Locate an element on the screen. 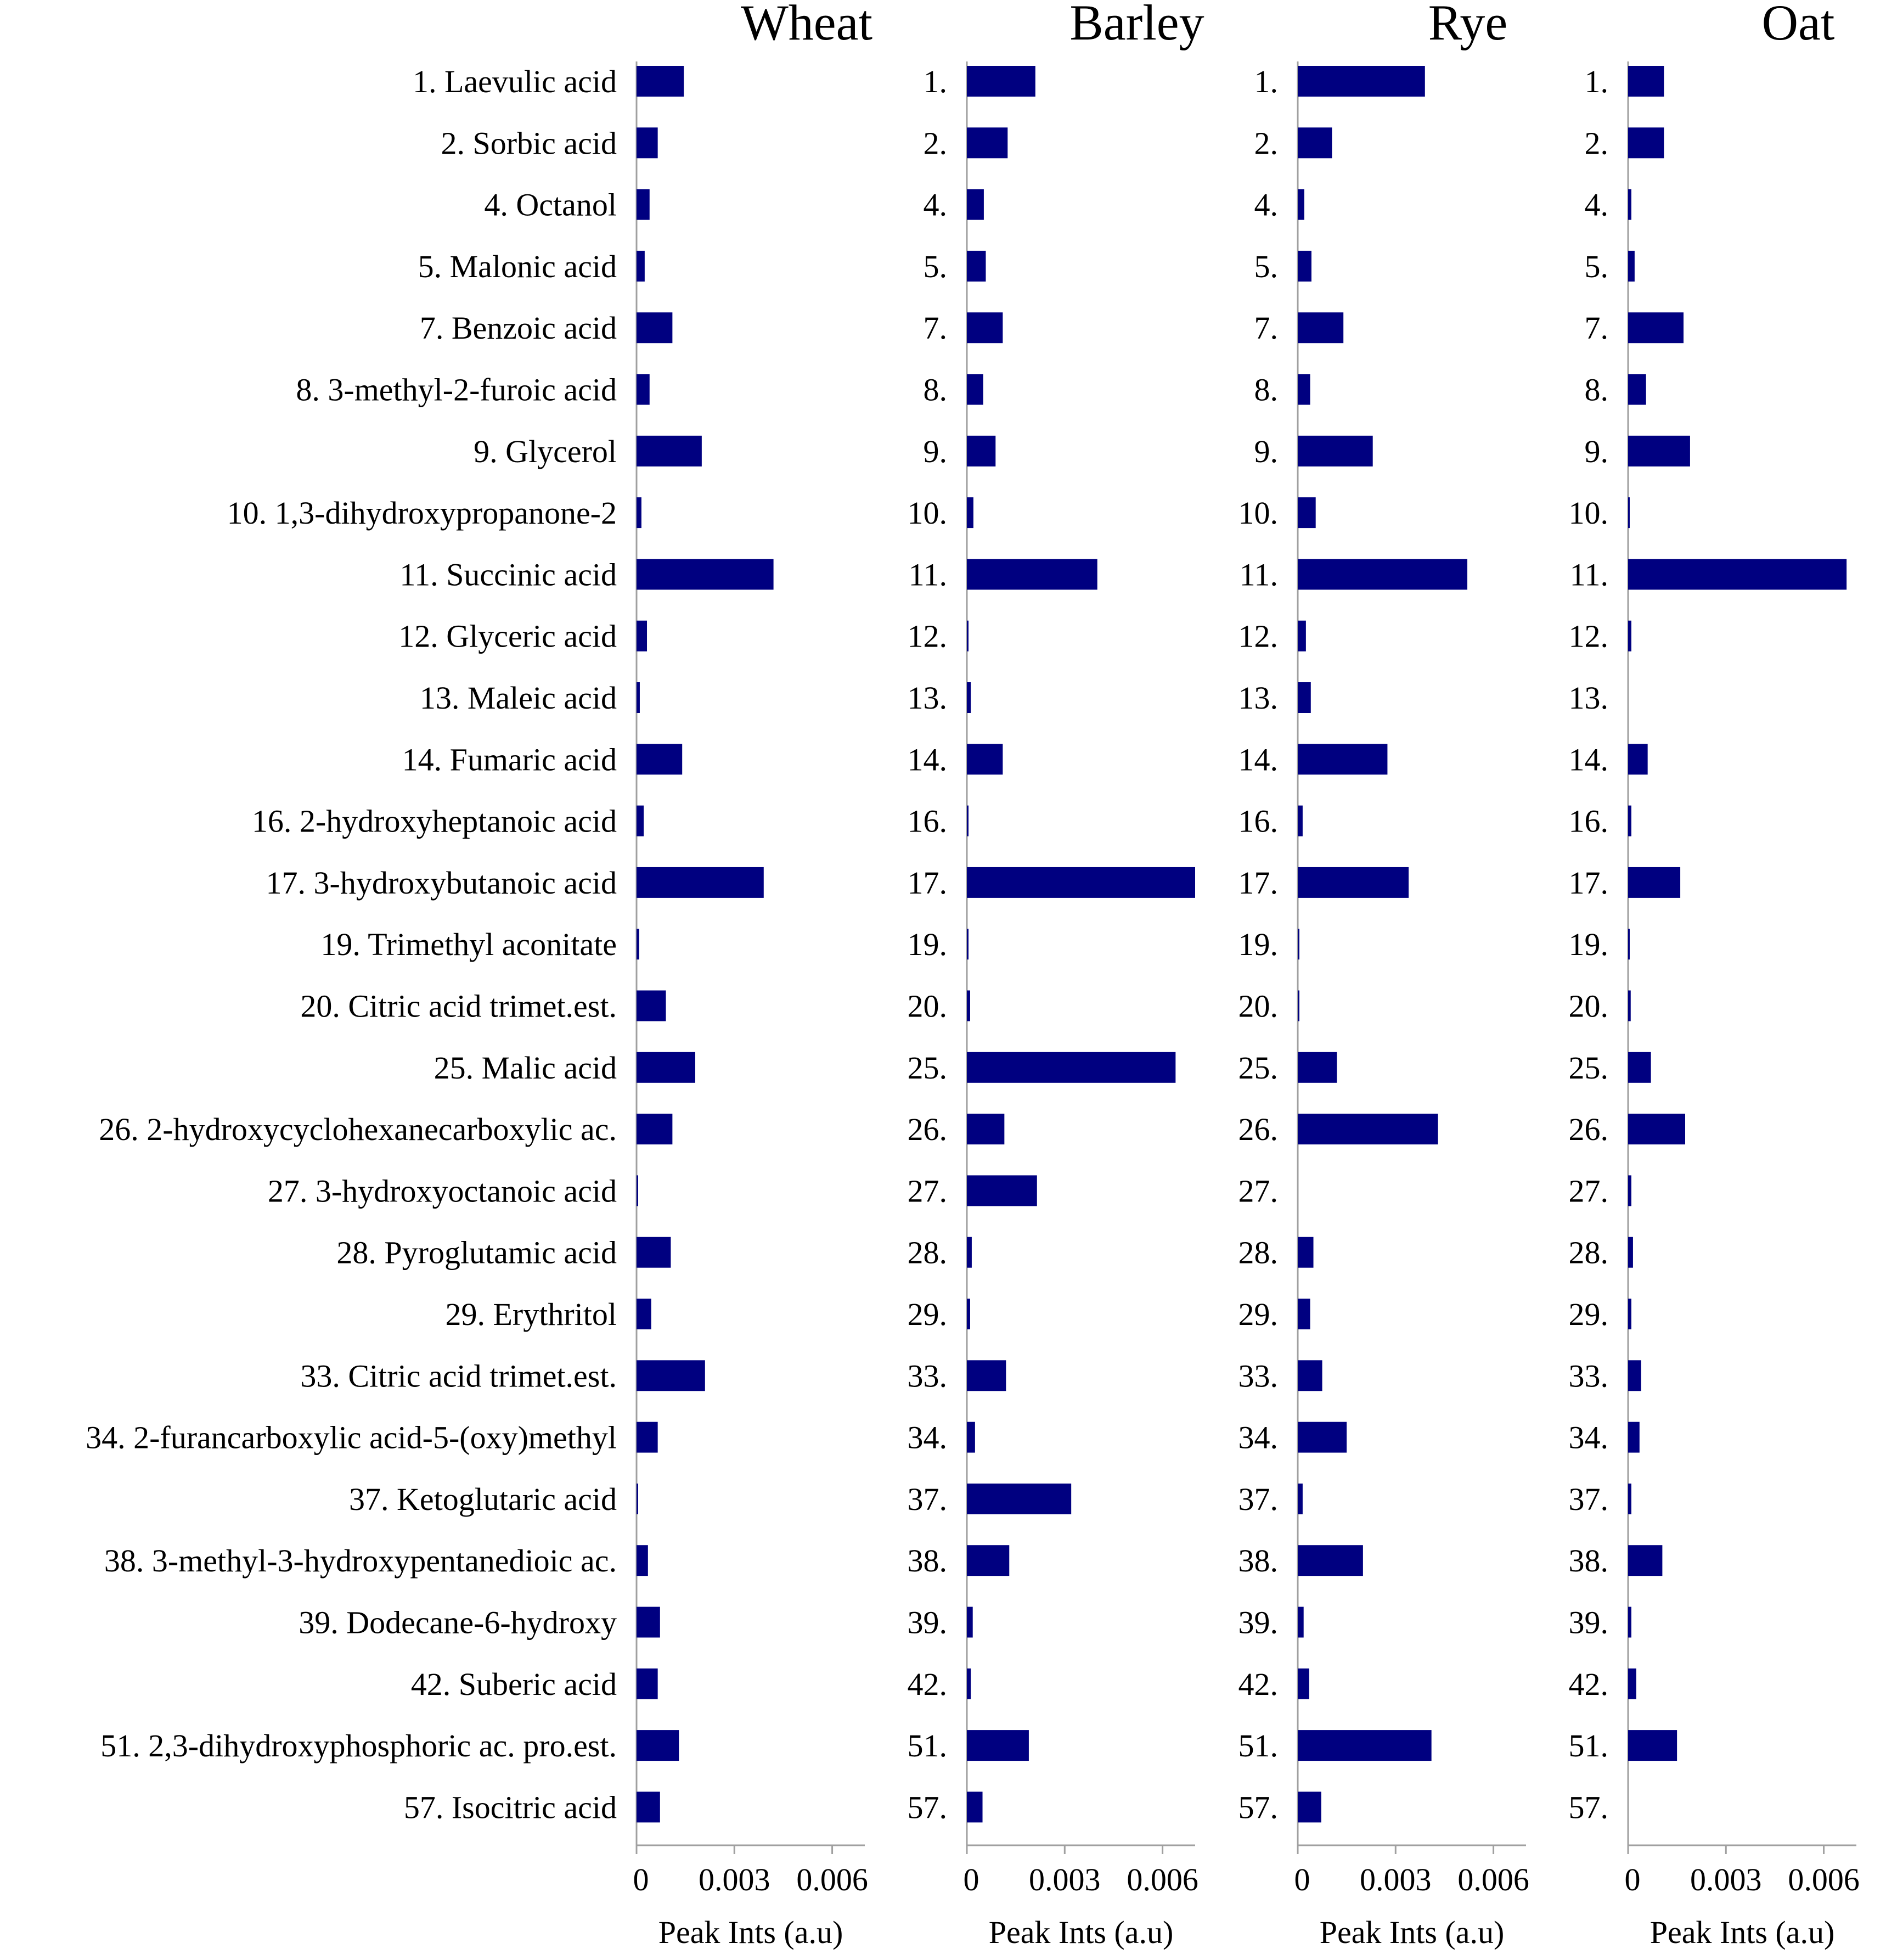 Image resolution: width=1886 pixels, height=1960 pixels. category-label: 10. 1,3-dihydroxypropanone-2 is located at coordinates (422, 513).